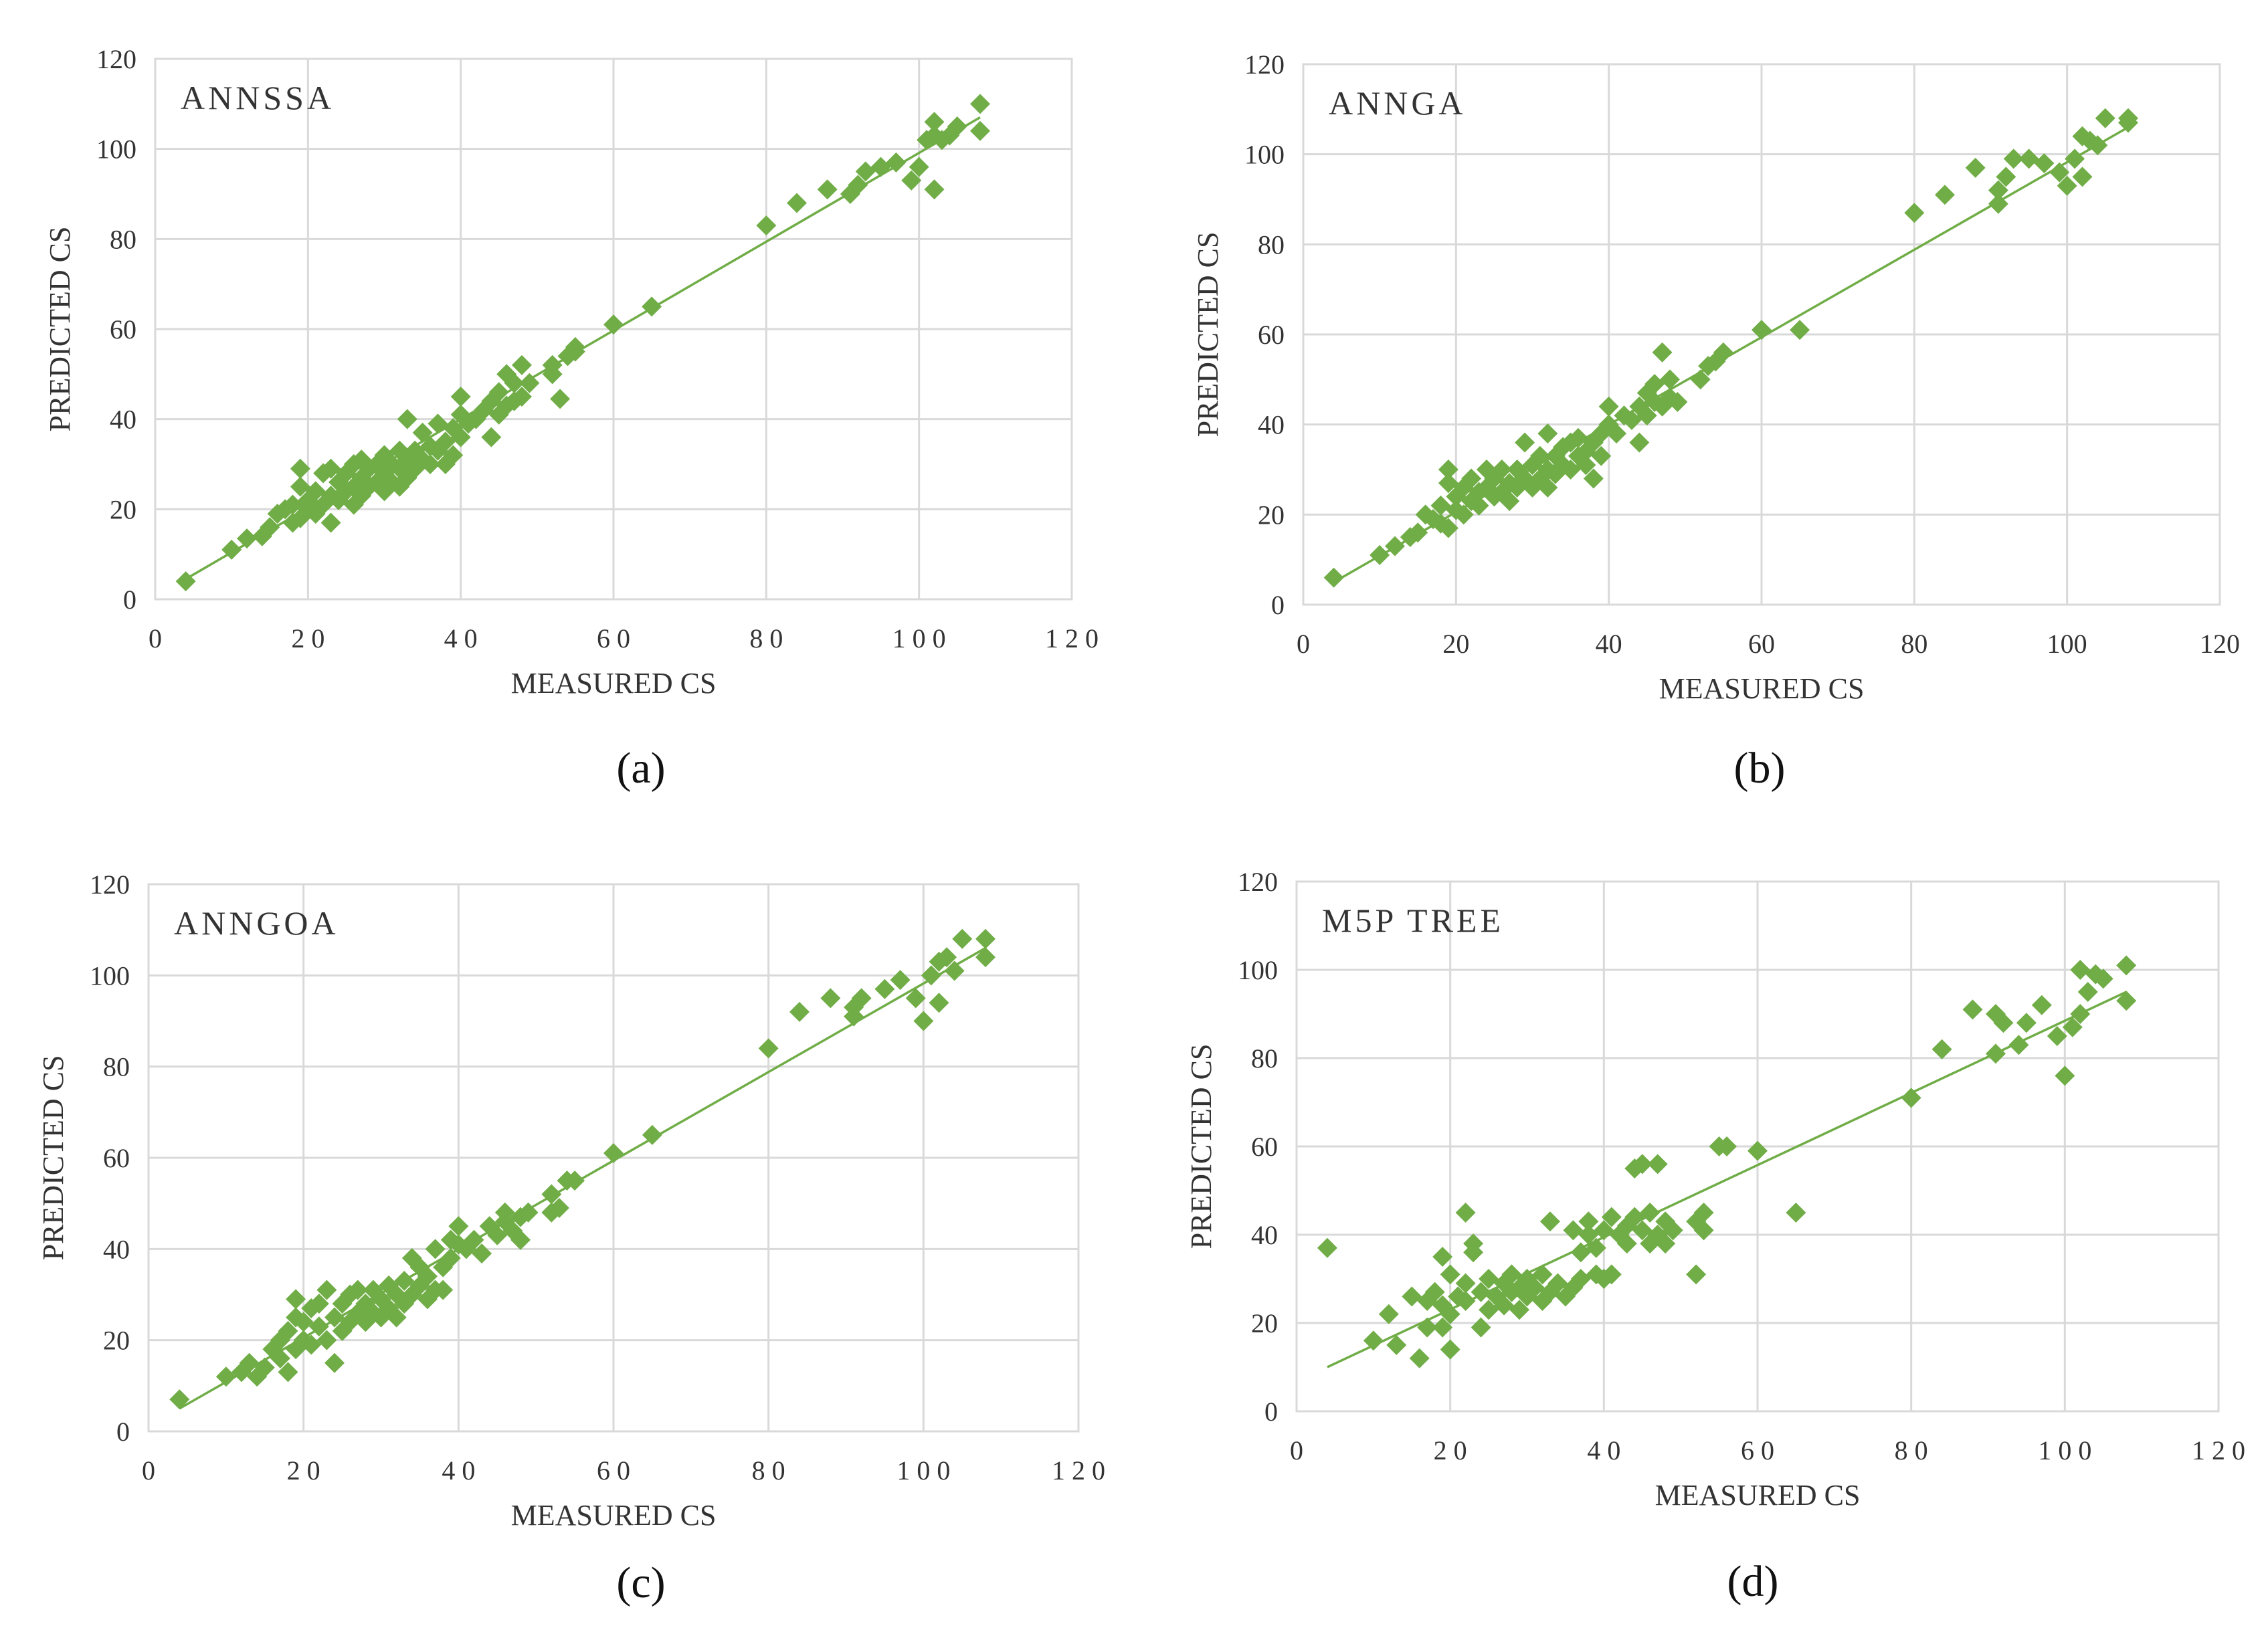  Describe the element at coordinates (2220, 644) in the screenshot. I see `x-tick-label: 120` at that location.